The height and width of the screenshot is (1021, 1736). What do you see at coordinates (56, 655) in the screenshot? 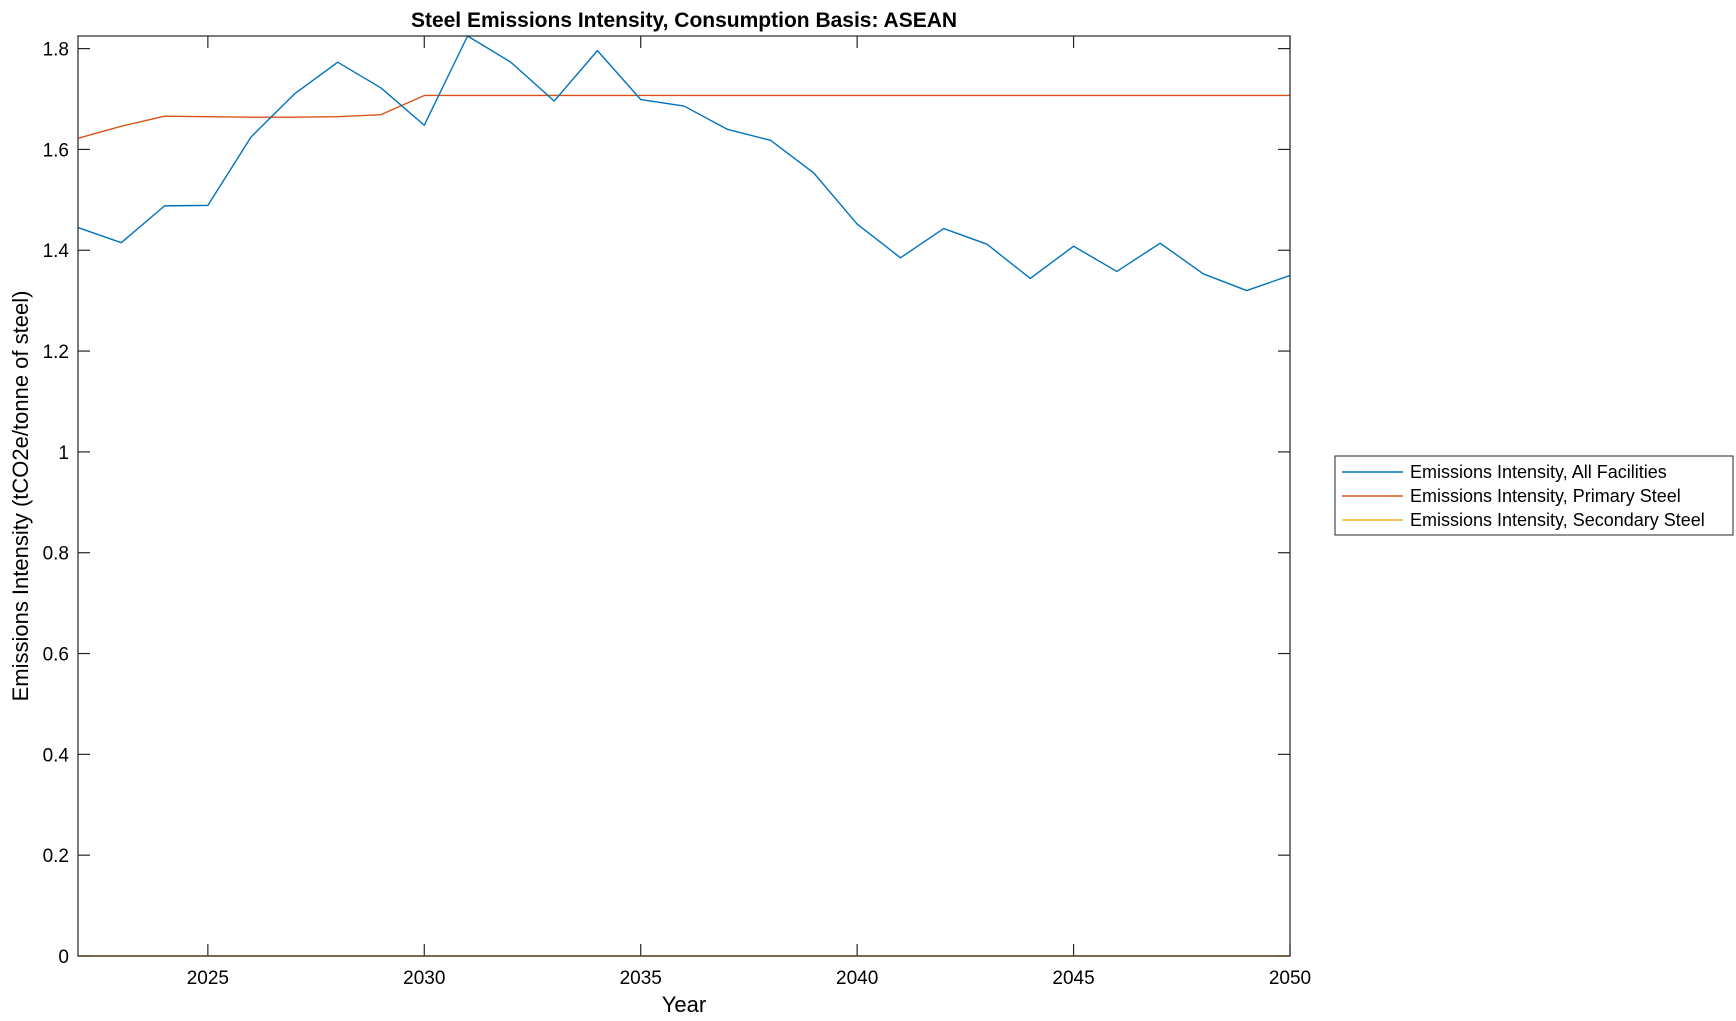
I see `y-tick-label: 0.6` at bounding box center [56, 655].